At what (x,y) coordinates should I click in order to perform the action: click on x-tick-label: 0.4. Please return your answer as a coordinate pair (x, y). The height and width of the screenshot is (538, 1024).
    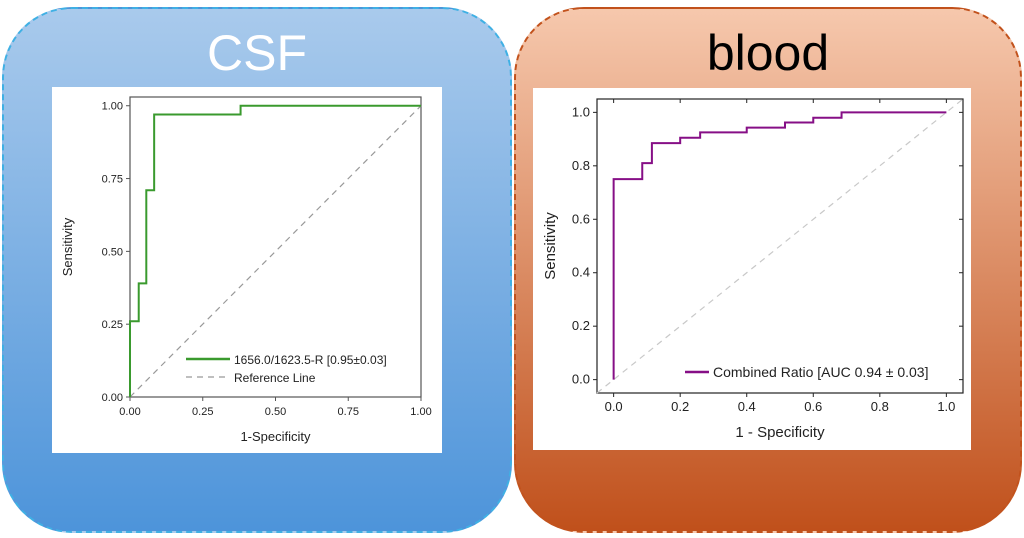
    Looking at the image, I should click on (747, 406).